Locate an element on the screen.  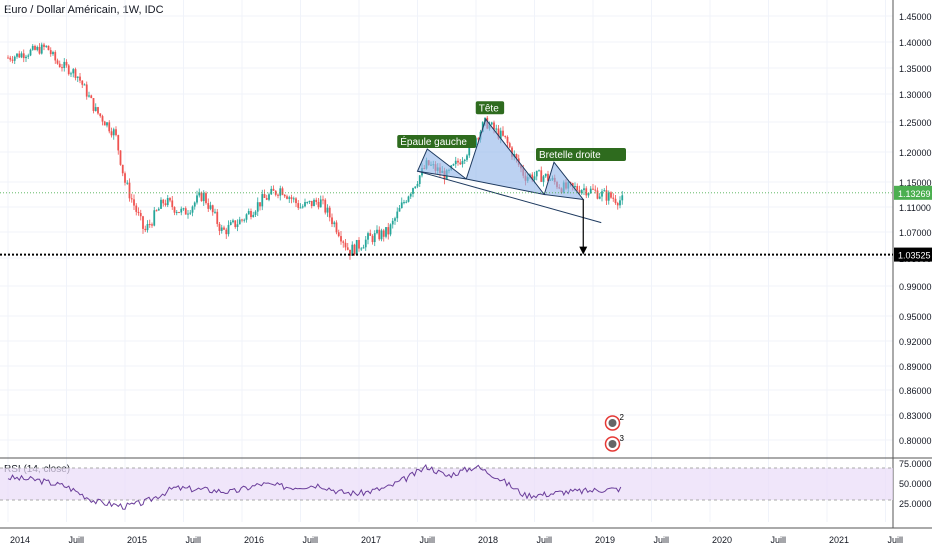
time-tick-label: 2017 is located at coordinates (371, 540).